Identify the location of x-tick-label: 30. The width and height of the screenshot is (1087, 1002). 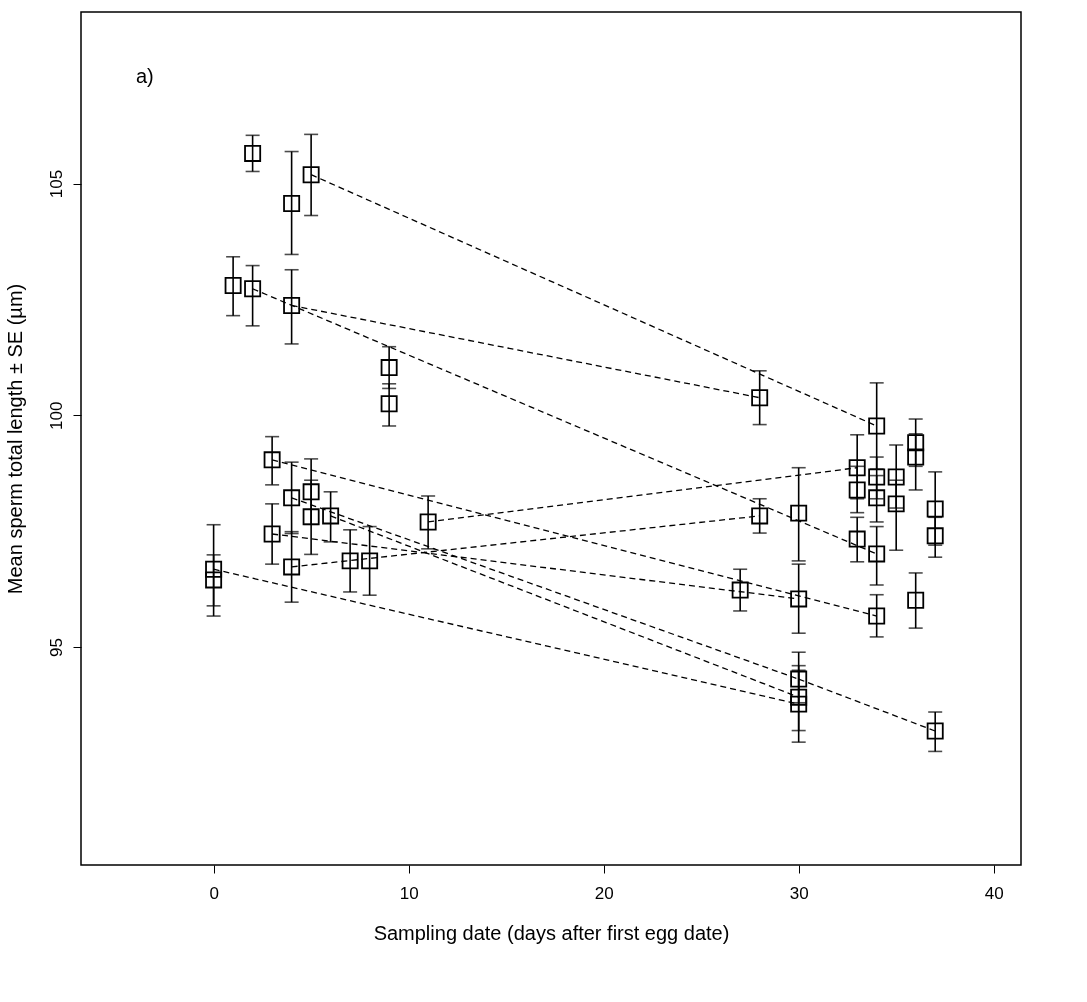
(799, 893).